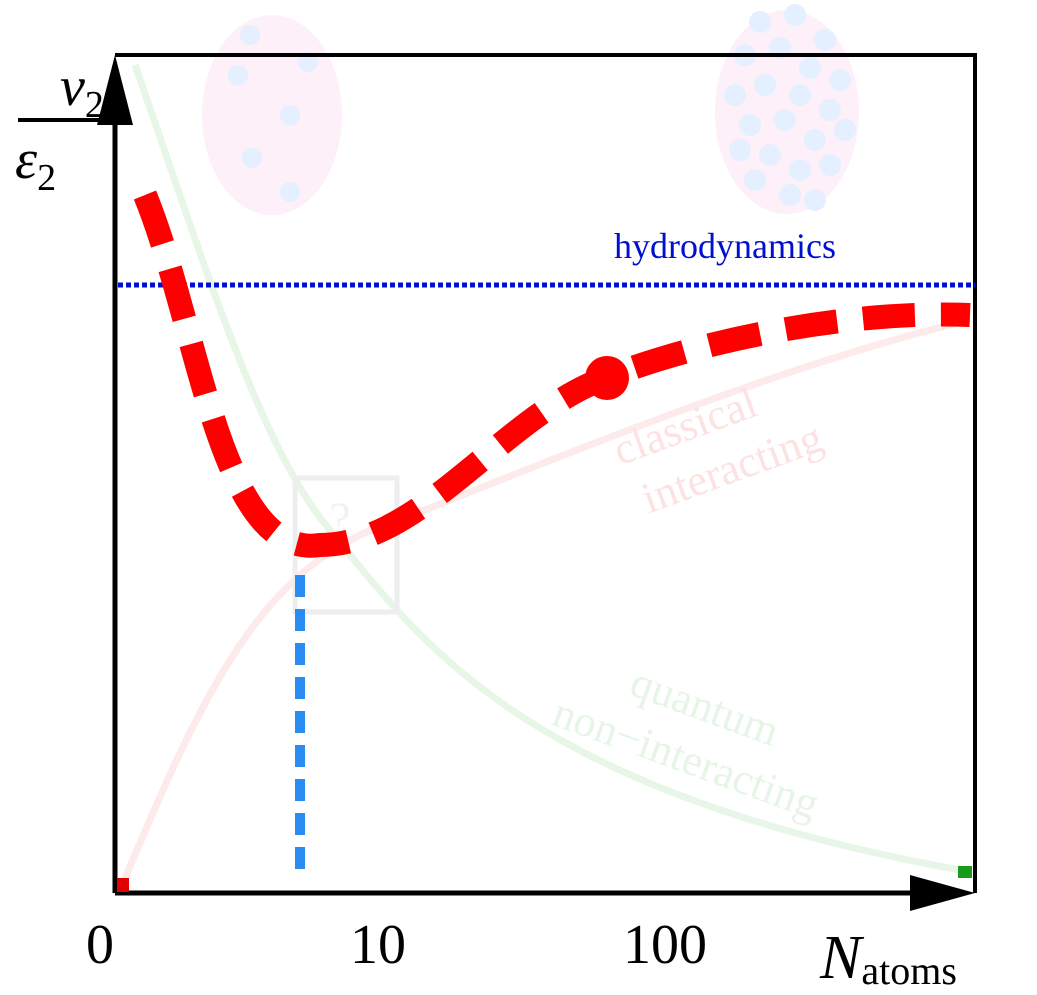 This screenshot has height=995, width=1037. What do you see at coordinates (842, 958) in the screenshot?
I see `x-label-text: N` at bounding box center [842, 958].